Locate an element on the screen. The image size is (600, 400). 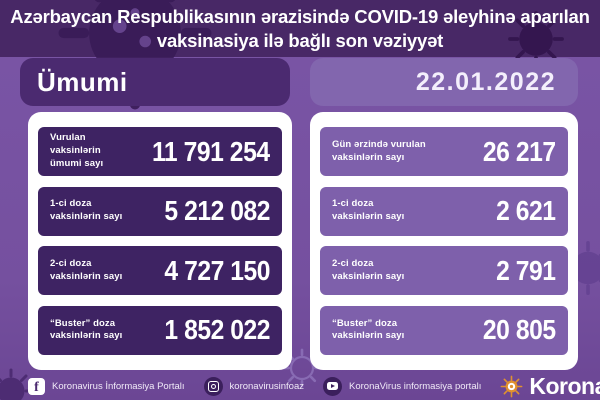
stat-value: 4 727 150 is located at coordinates (217, 270).